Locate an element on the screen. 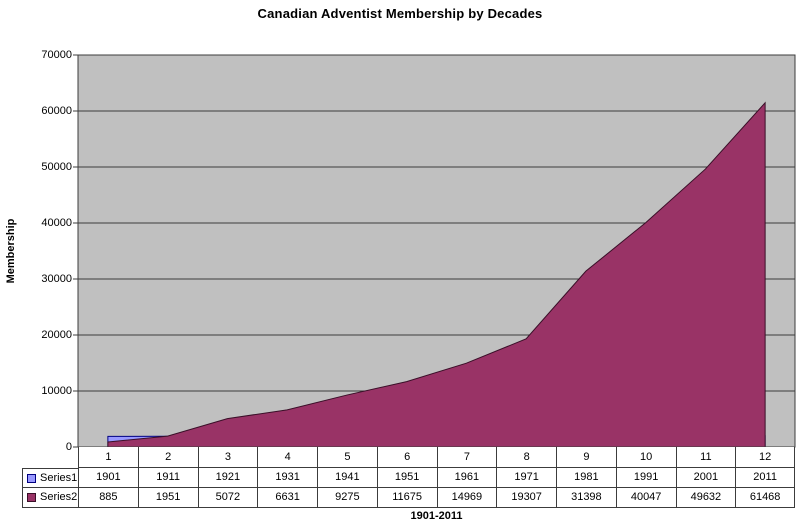  table-cell: 19307 is located at coordinates (526, 498).